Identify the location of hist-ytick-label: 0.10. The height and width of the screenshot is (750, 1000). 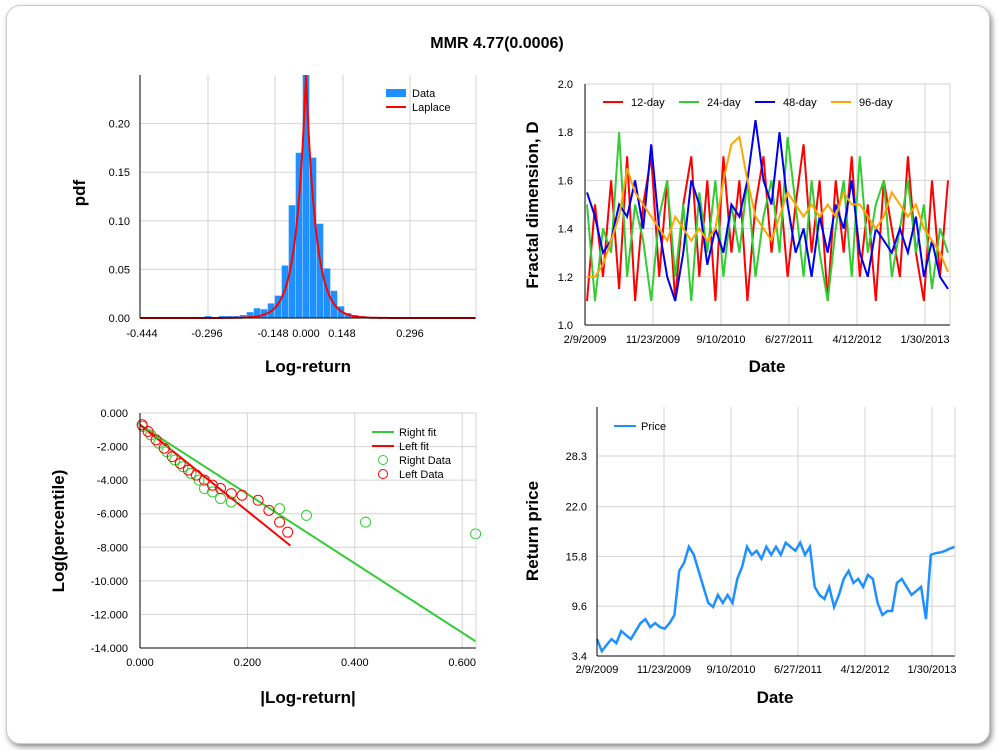
(119, 222).